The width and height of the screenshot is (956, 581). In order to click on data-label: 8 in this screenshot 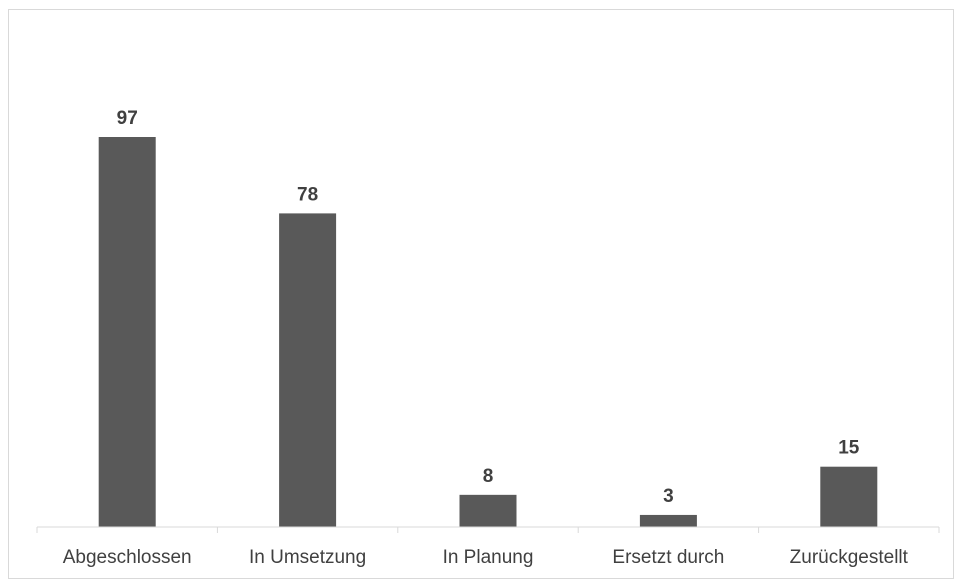, I will do `click(488, 476)`.